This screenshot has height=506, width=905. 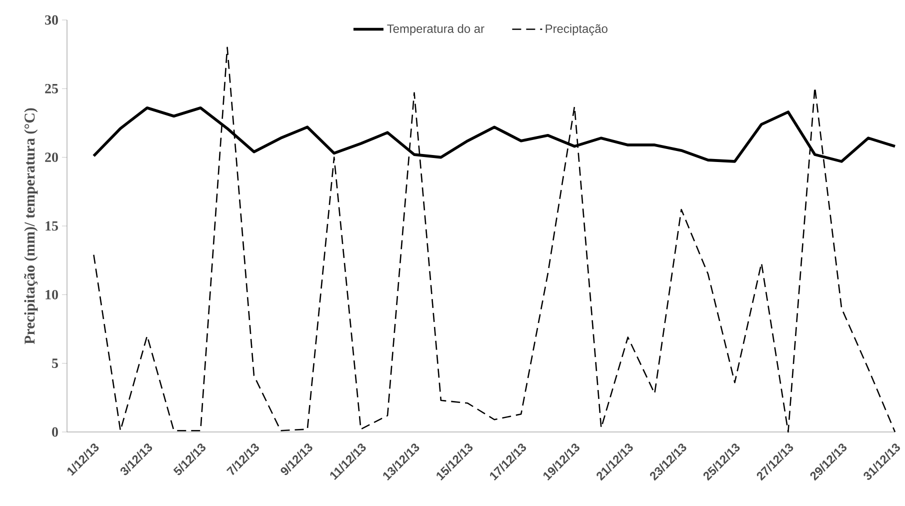 I want to click on legend-label: Preciptação, so click(x=577, y=30).